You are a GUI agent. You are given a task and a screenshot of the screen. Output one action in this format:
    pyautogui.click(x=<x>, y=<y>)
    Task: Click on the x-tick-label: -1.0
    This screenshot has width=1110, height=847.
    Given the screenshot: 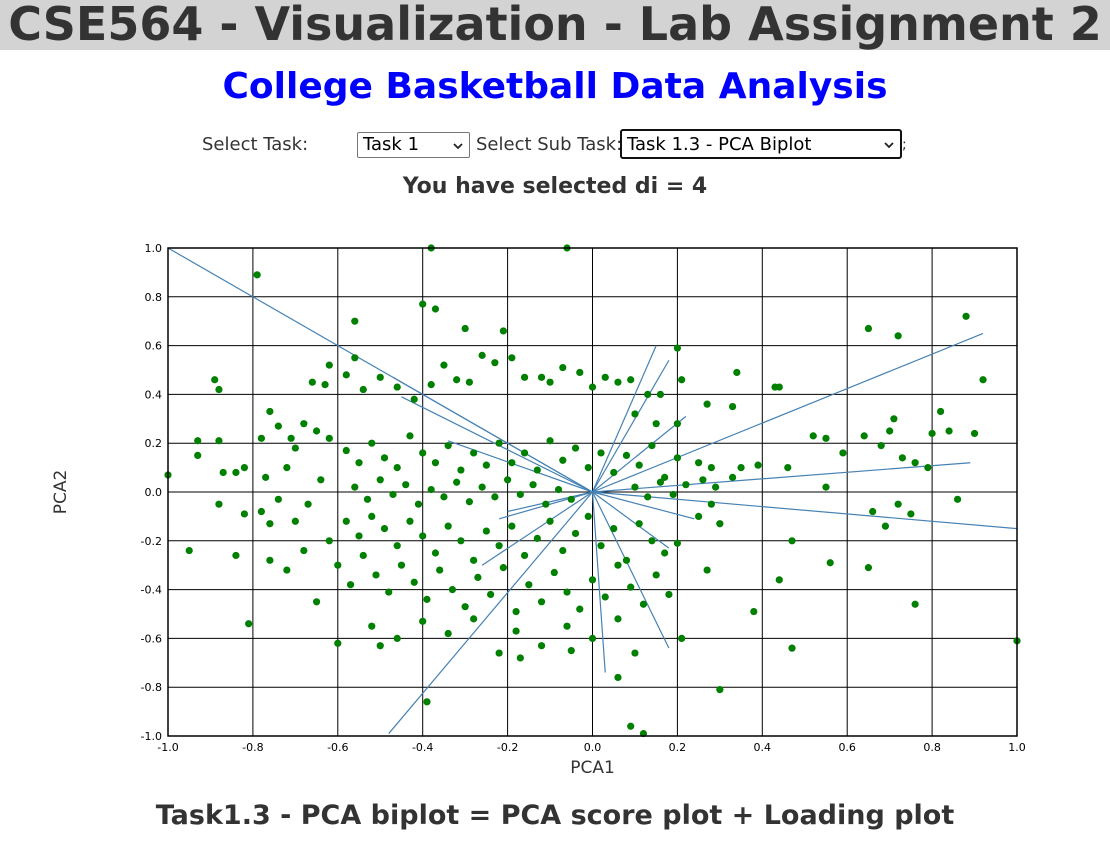 What is the action you would take?
    pyautogui.click(x=167, y=747)
    